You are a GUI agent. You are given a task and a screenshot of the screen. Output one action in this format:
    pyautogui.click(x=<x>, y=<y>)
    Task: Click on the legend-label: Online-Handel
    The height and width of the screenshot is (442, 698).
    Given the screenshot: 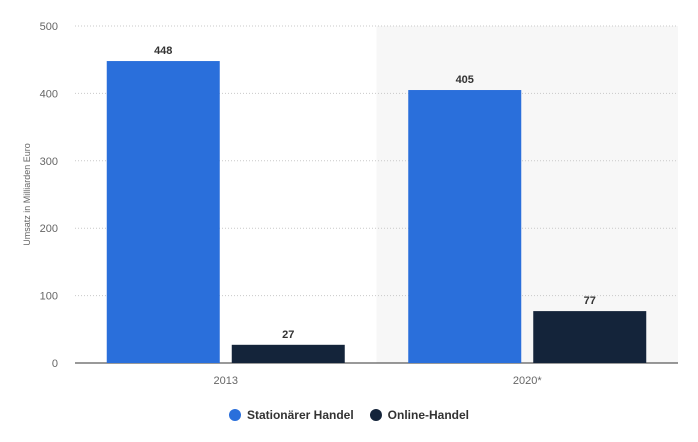 What is the action you would take?
    pyautogui.click(x=428, y=415)
    